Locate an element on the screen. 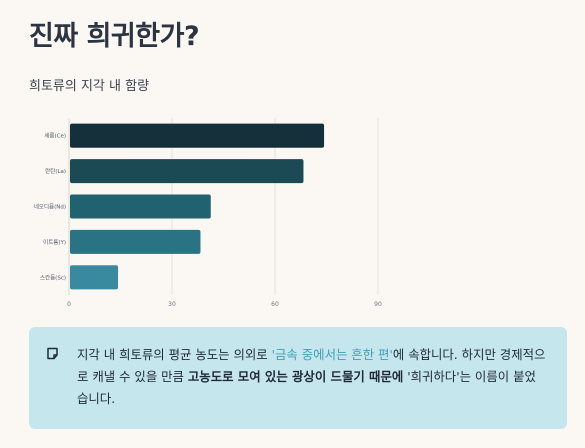 This screenshot has width=585, height=448. y-tick-label: 네오디뮴(Nd) is located at coordinates (50, 207).